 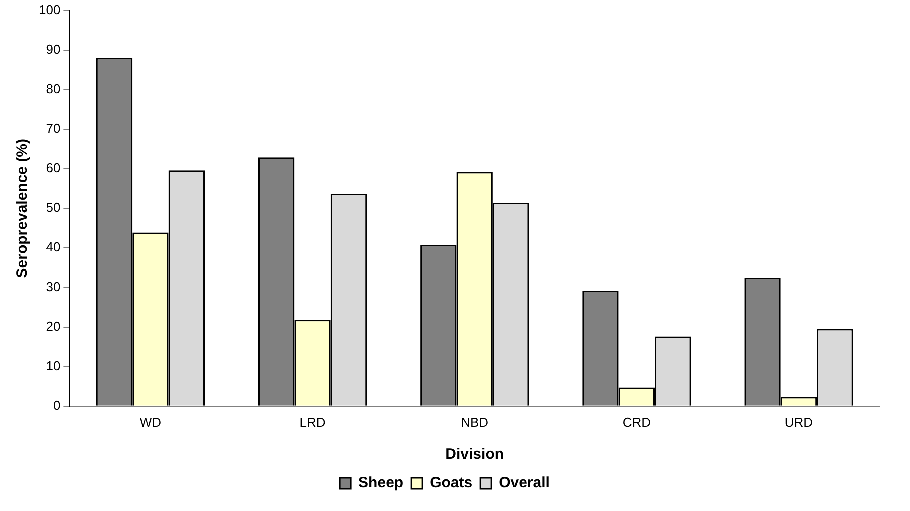 I want to click on legend-label: Goats, so click(x=451, y=483).